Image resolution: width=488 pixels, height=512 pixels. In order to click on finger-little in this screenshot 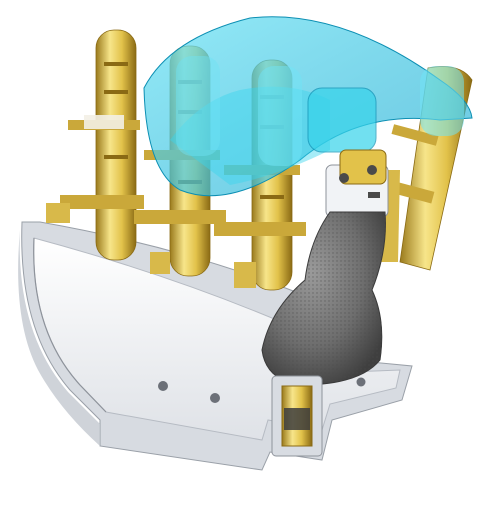, I will do `click(95, 145)`.